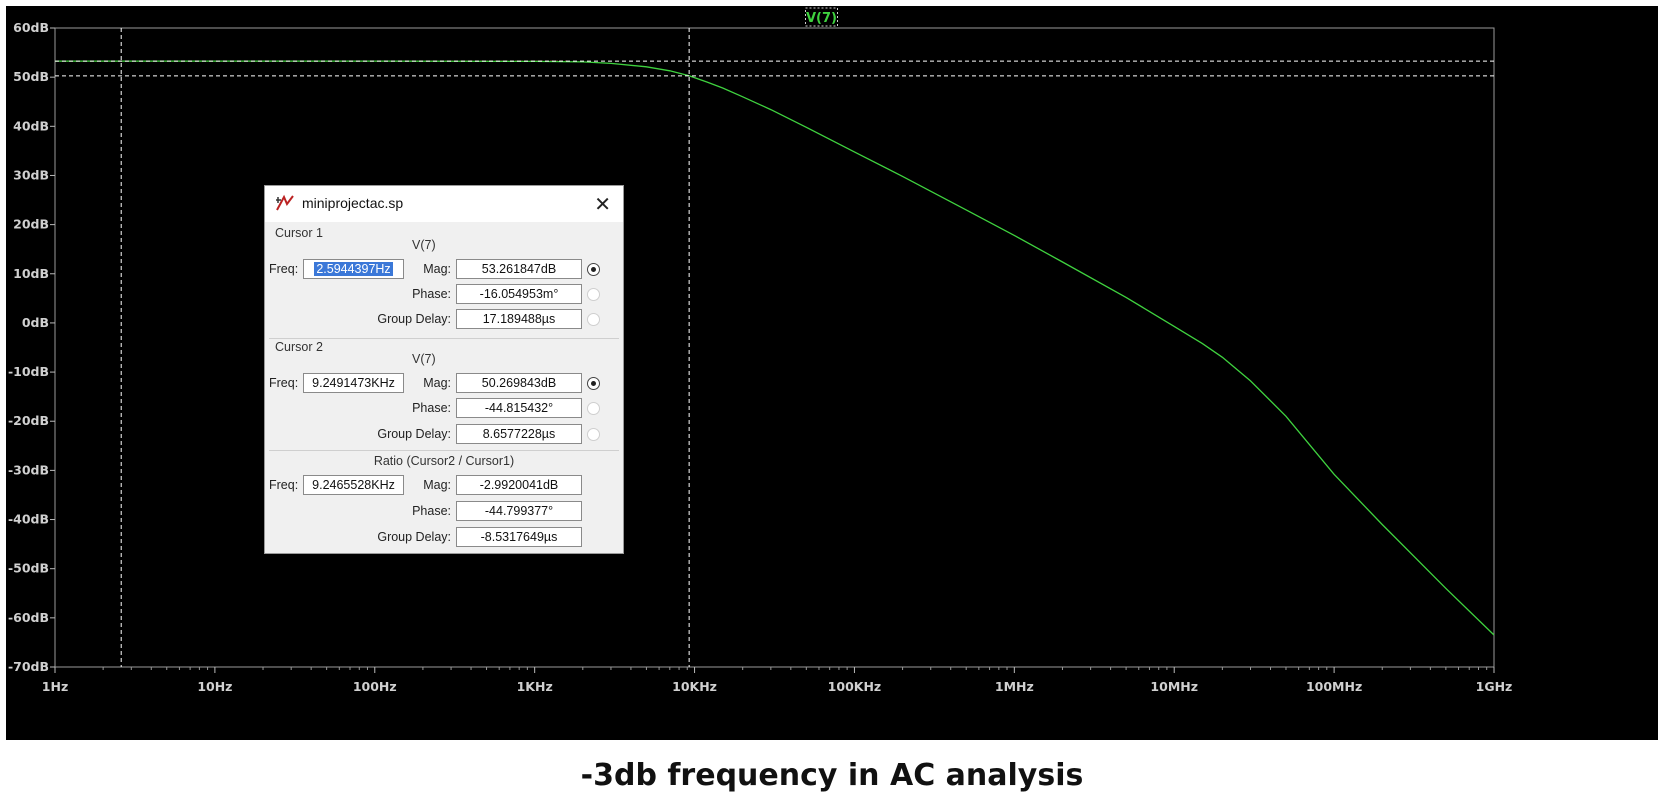 The width and height of the screenshot is (1664, 803). What do you see at coordinates (602, 205) in the screenshot?
I see `close-icon: ✕` at bounding box center [602, 205].